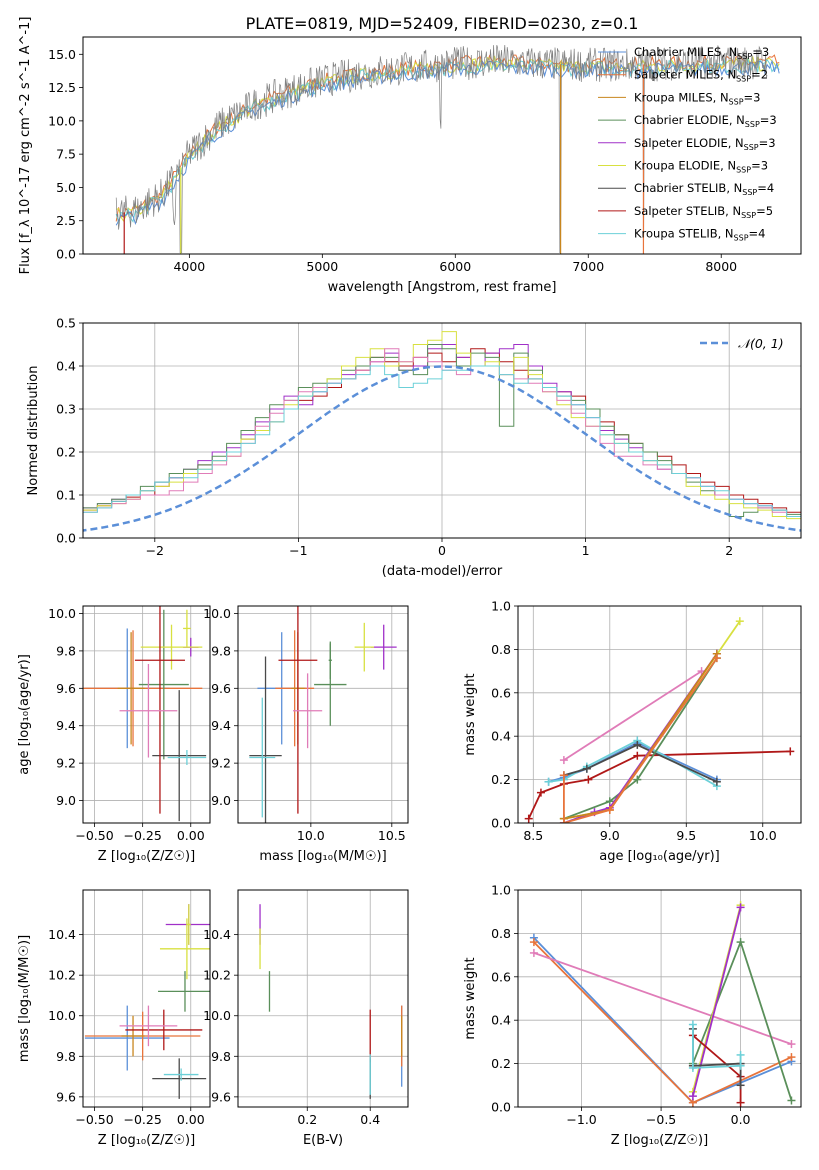 Image resolution: width=819 pixels, height=1170 pixels. What do you see at coordinates (24, 998) in the screenshot?
I see `y-axis-label: mass [log₁₀(M/M☉)]` at bounding box center [24, 998].